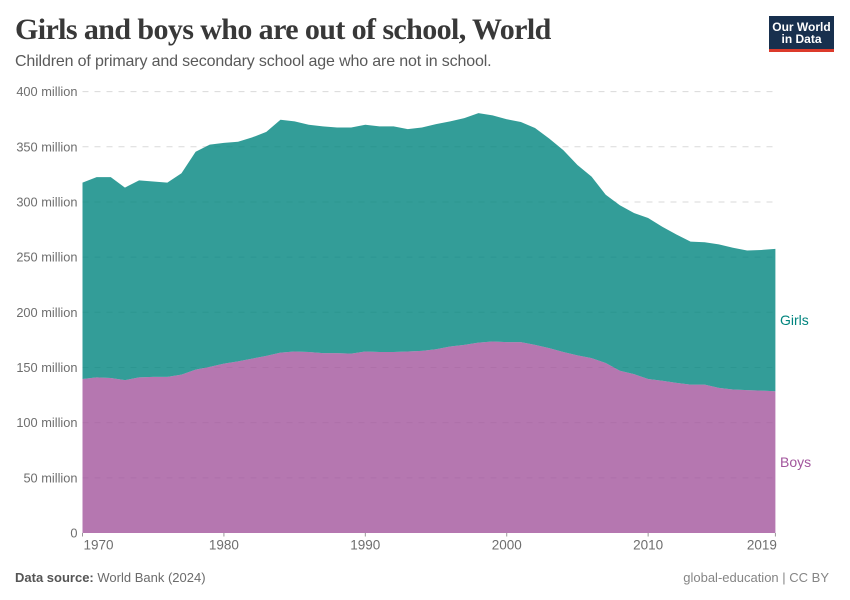 This screenshot has width=850, height=600. Describe the element at coordinates (151, 577) in the screenshot. I see `data-source-value: World Bank (2024)` at that location.